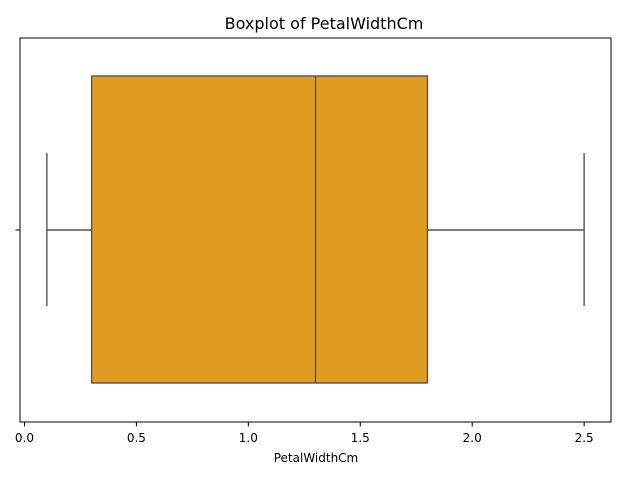  Describe the element at coordinates (584, 438) in the screenshot. I see `x-tick-label: 2.5` at that location.